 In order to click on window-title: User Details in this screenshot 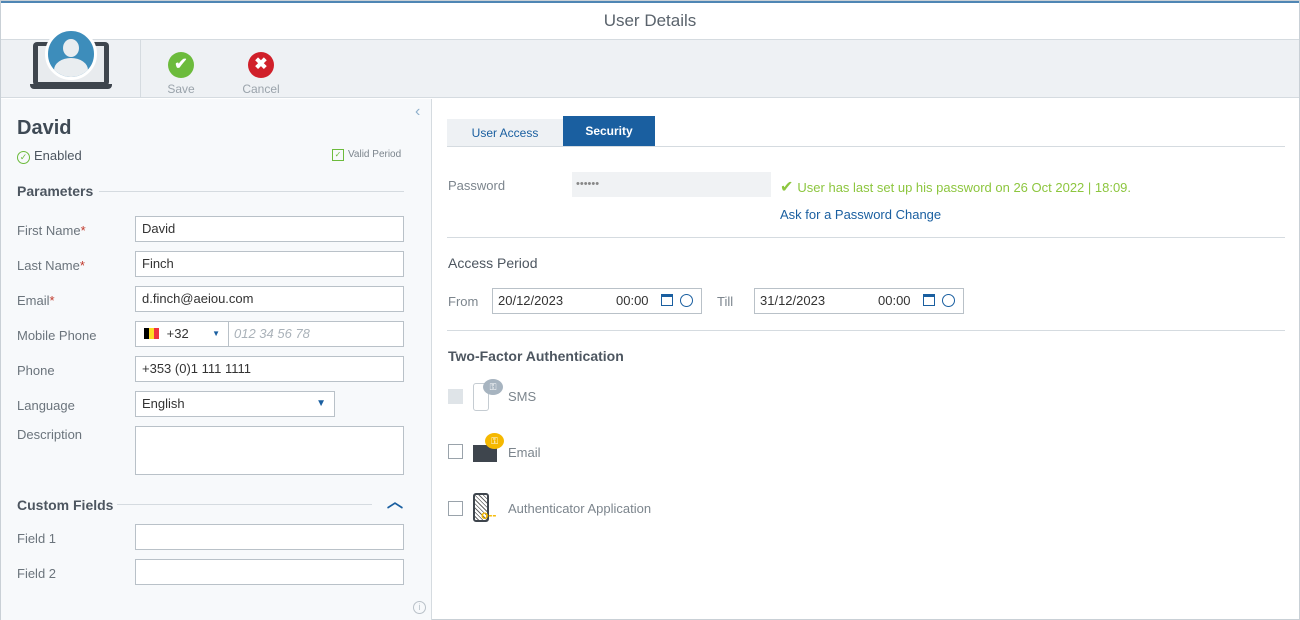, I will do `click(650, 20)`.